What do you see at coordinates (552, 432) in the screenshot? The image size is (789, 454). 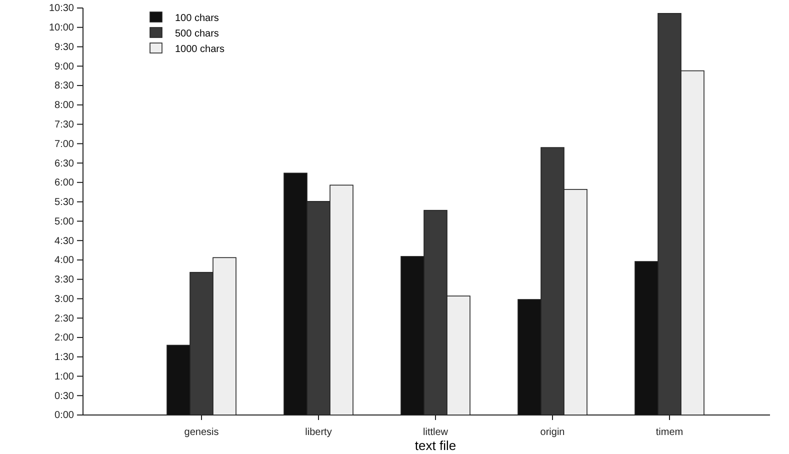 I see `x-tick-label: origin` at bounding box center [552, 432].